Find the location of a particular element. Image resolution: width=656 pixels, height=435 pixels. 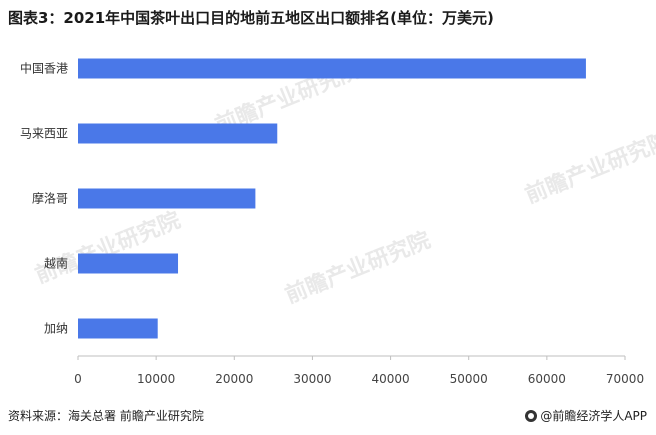

x-tick-label: 60000 is located at coordinates (547, 379).